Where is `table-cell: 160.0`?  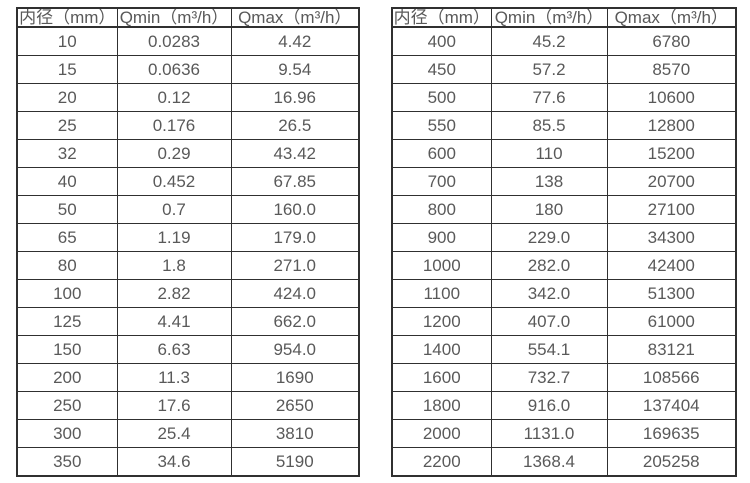
table-cell: 160.0 is located at coordinates (295, 209).